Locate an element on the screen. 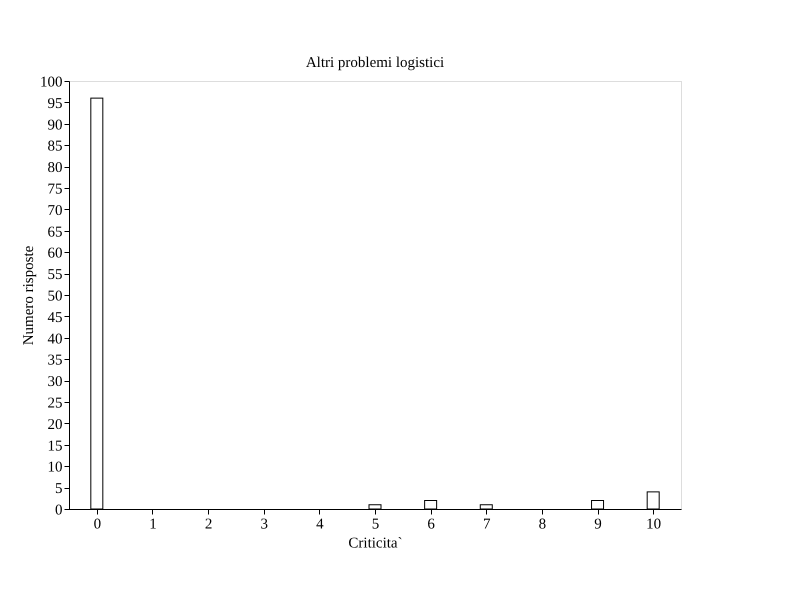 The height and width of the screenshot is (612, 792). x-tick-label: 10 is located at coordinates (654, 524).